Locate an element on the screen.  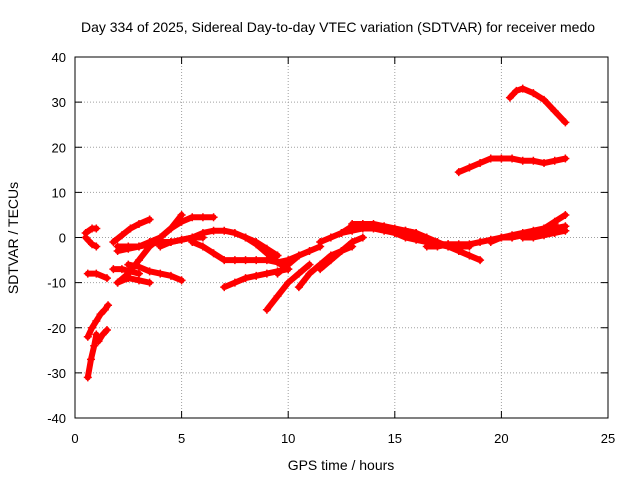
y-tick-label: 20 is located at coordinates (59, 147).